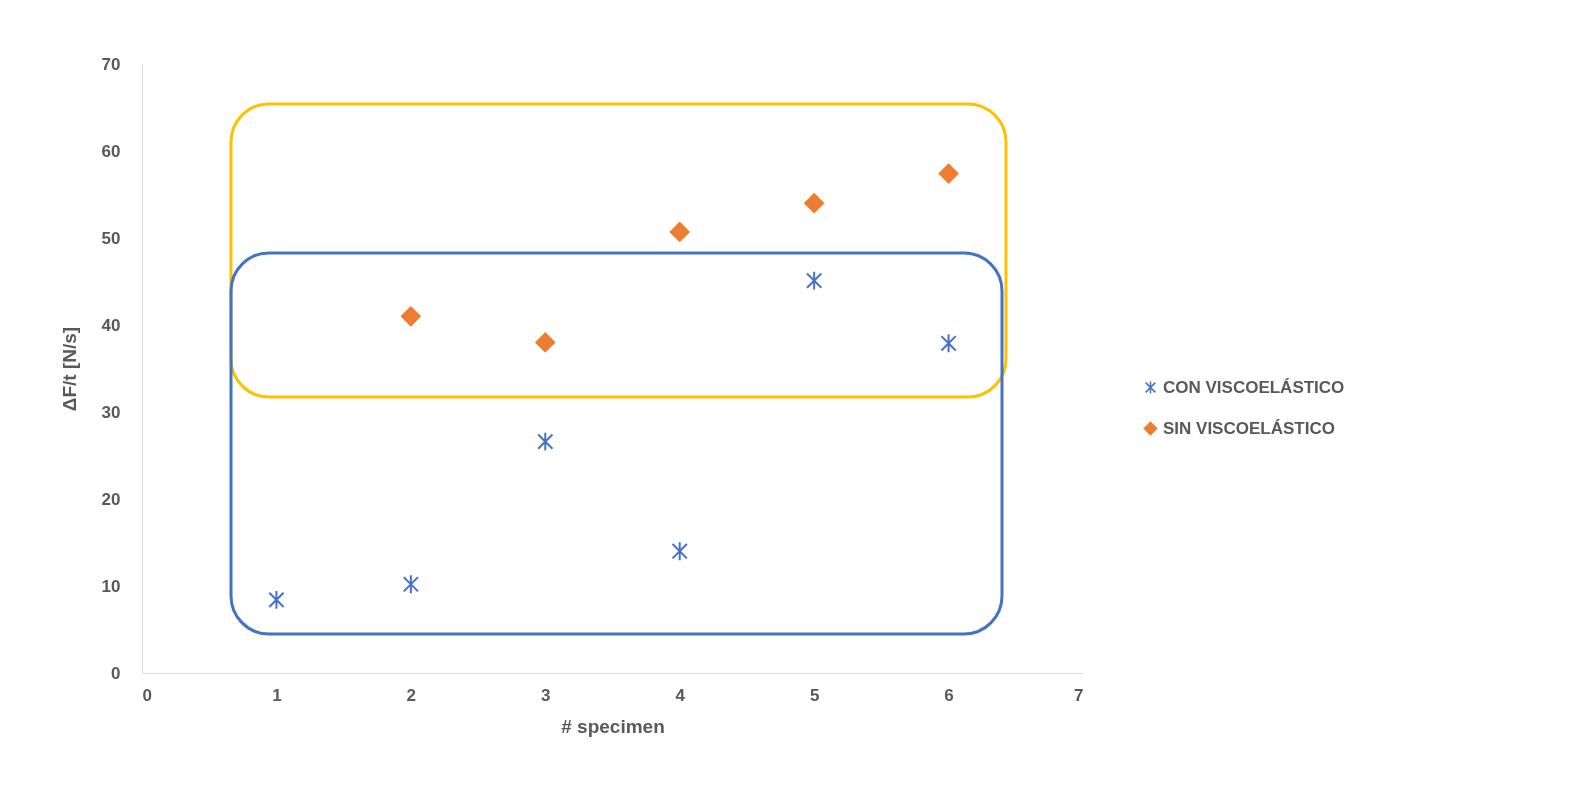 Image resolution: width=1570 pixels, height=807 pixels. I want to click on y-axis-title: ΔF/t [N/s], so click(69, 369).